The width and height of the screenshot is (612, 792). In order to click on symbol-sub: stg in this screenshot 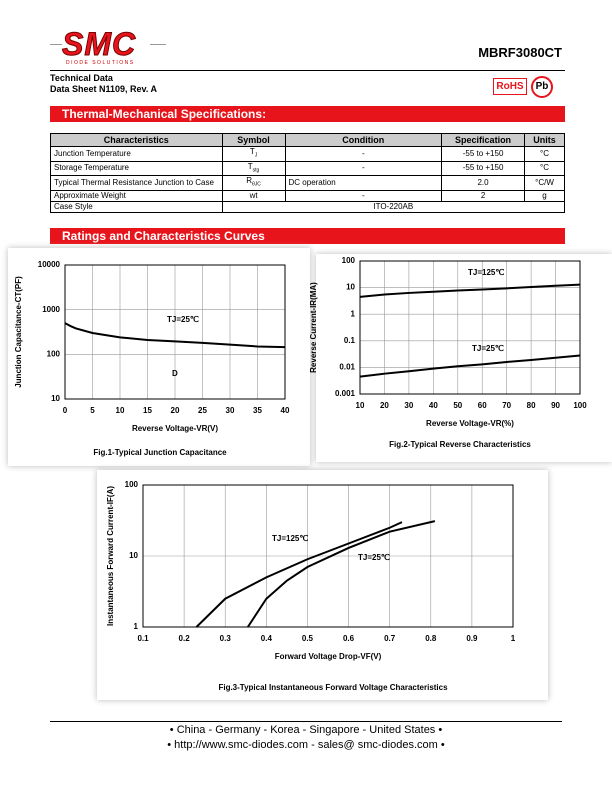, I will do `click(256, 170)`.